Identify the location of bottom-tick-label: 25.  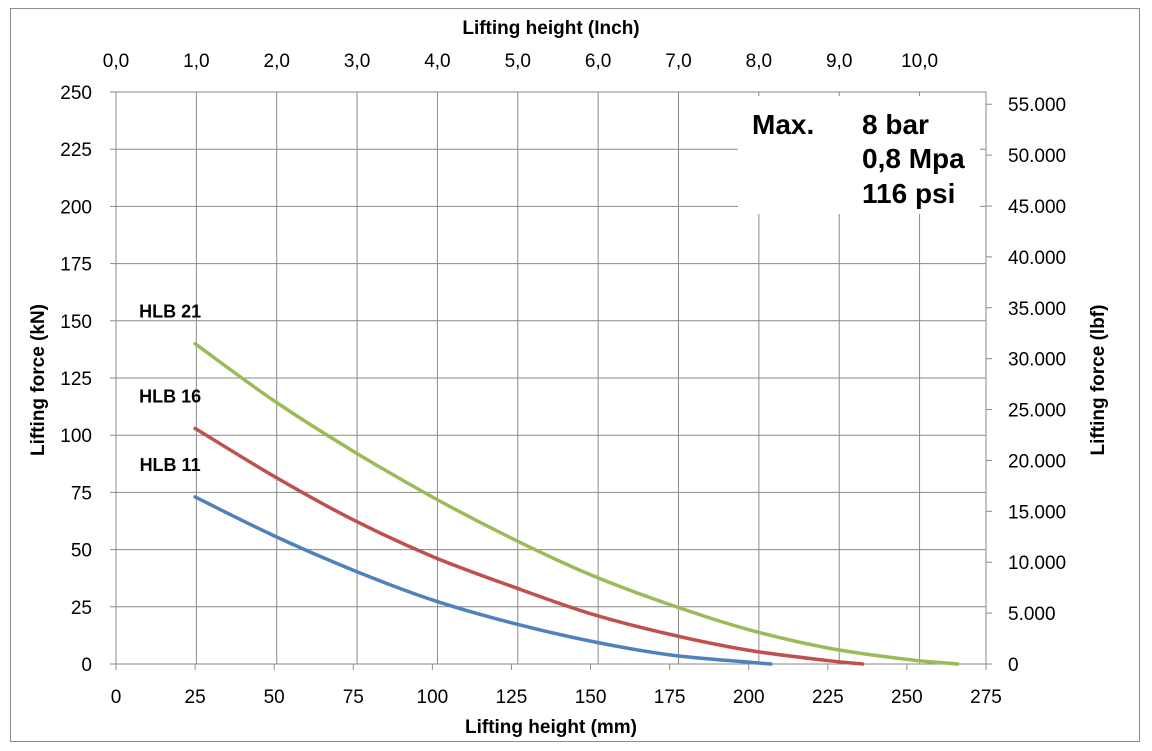
(195, 697).